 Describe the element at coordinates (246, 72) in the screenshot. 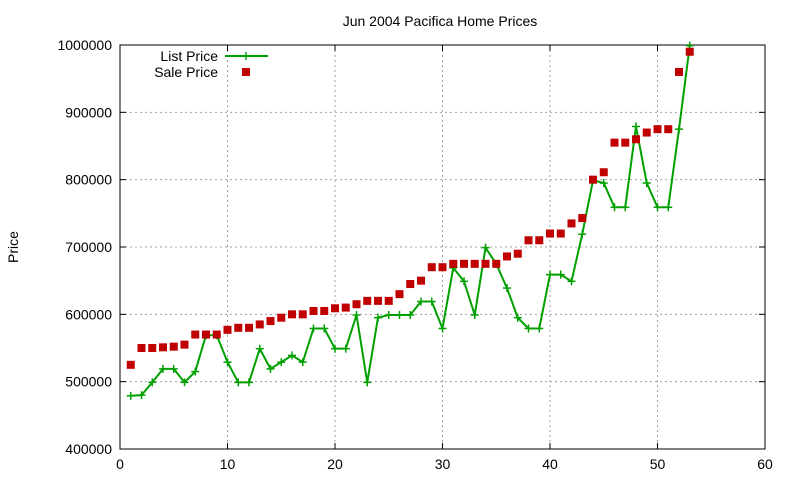

I see `legend-swatch-marker` at that location.